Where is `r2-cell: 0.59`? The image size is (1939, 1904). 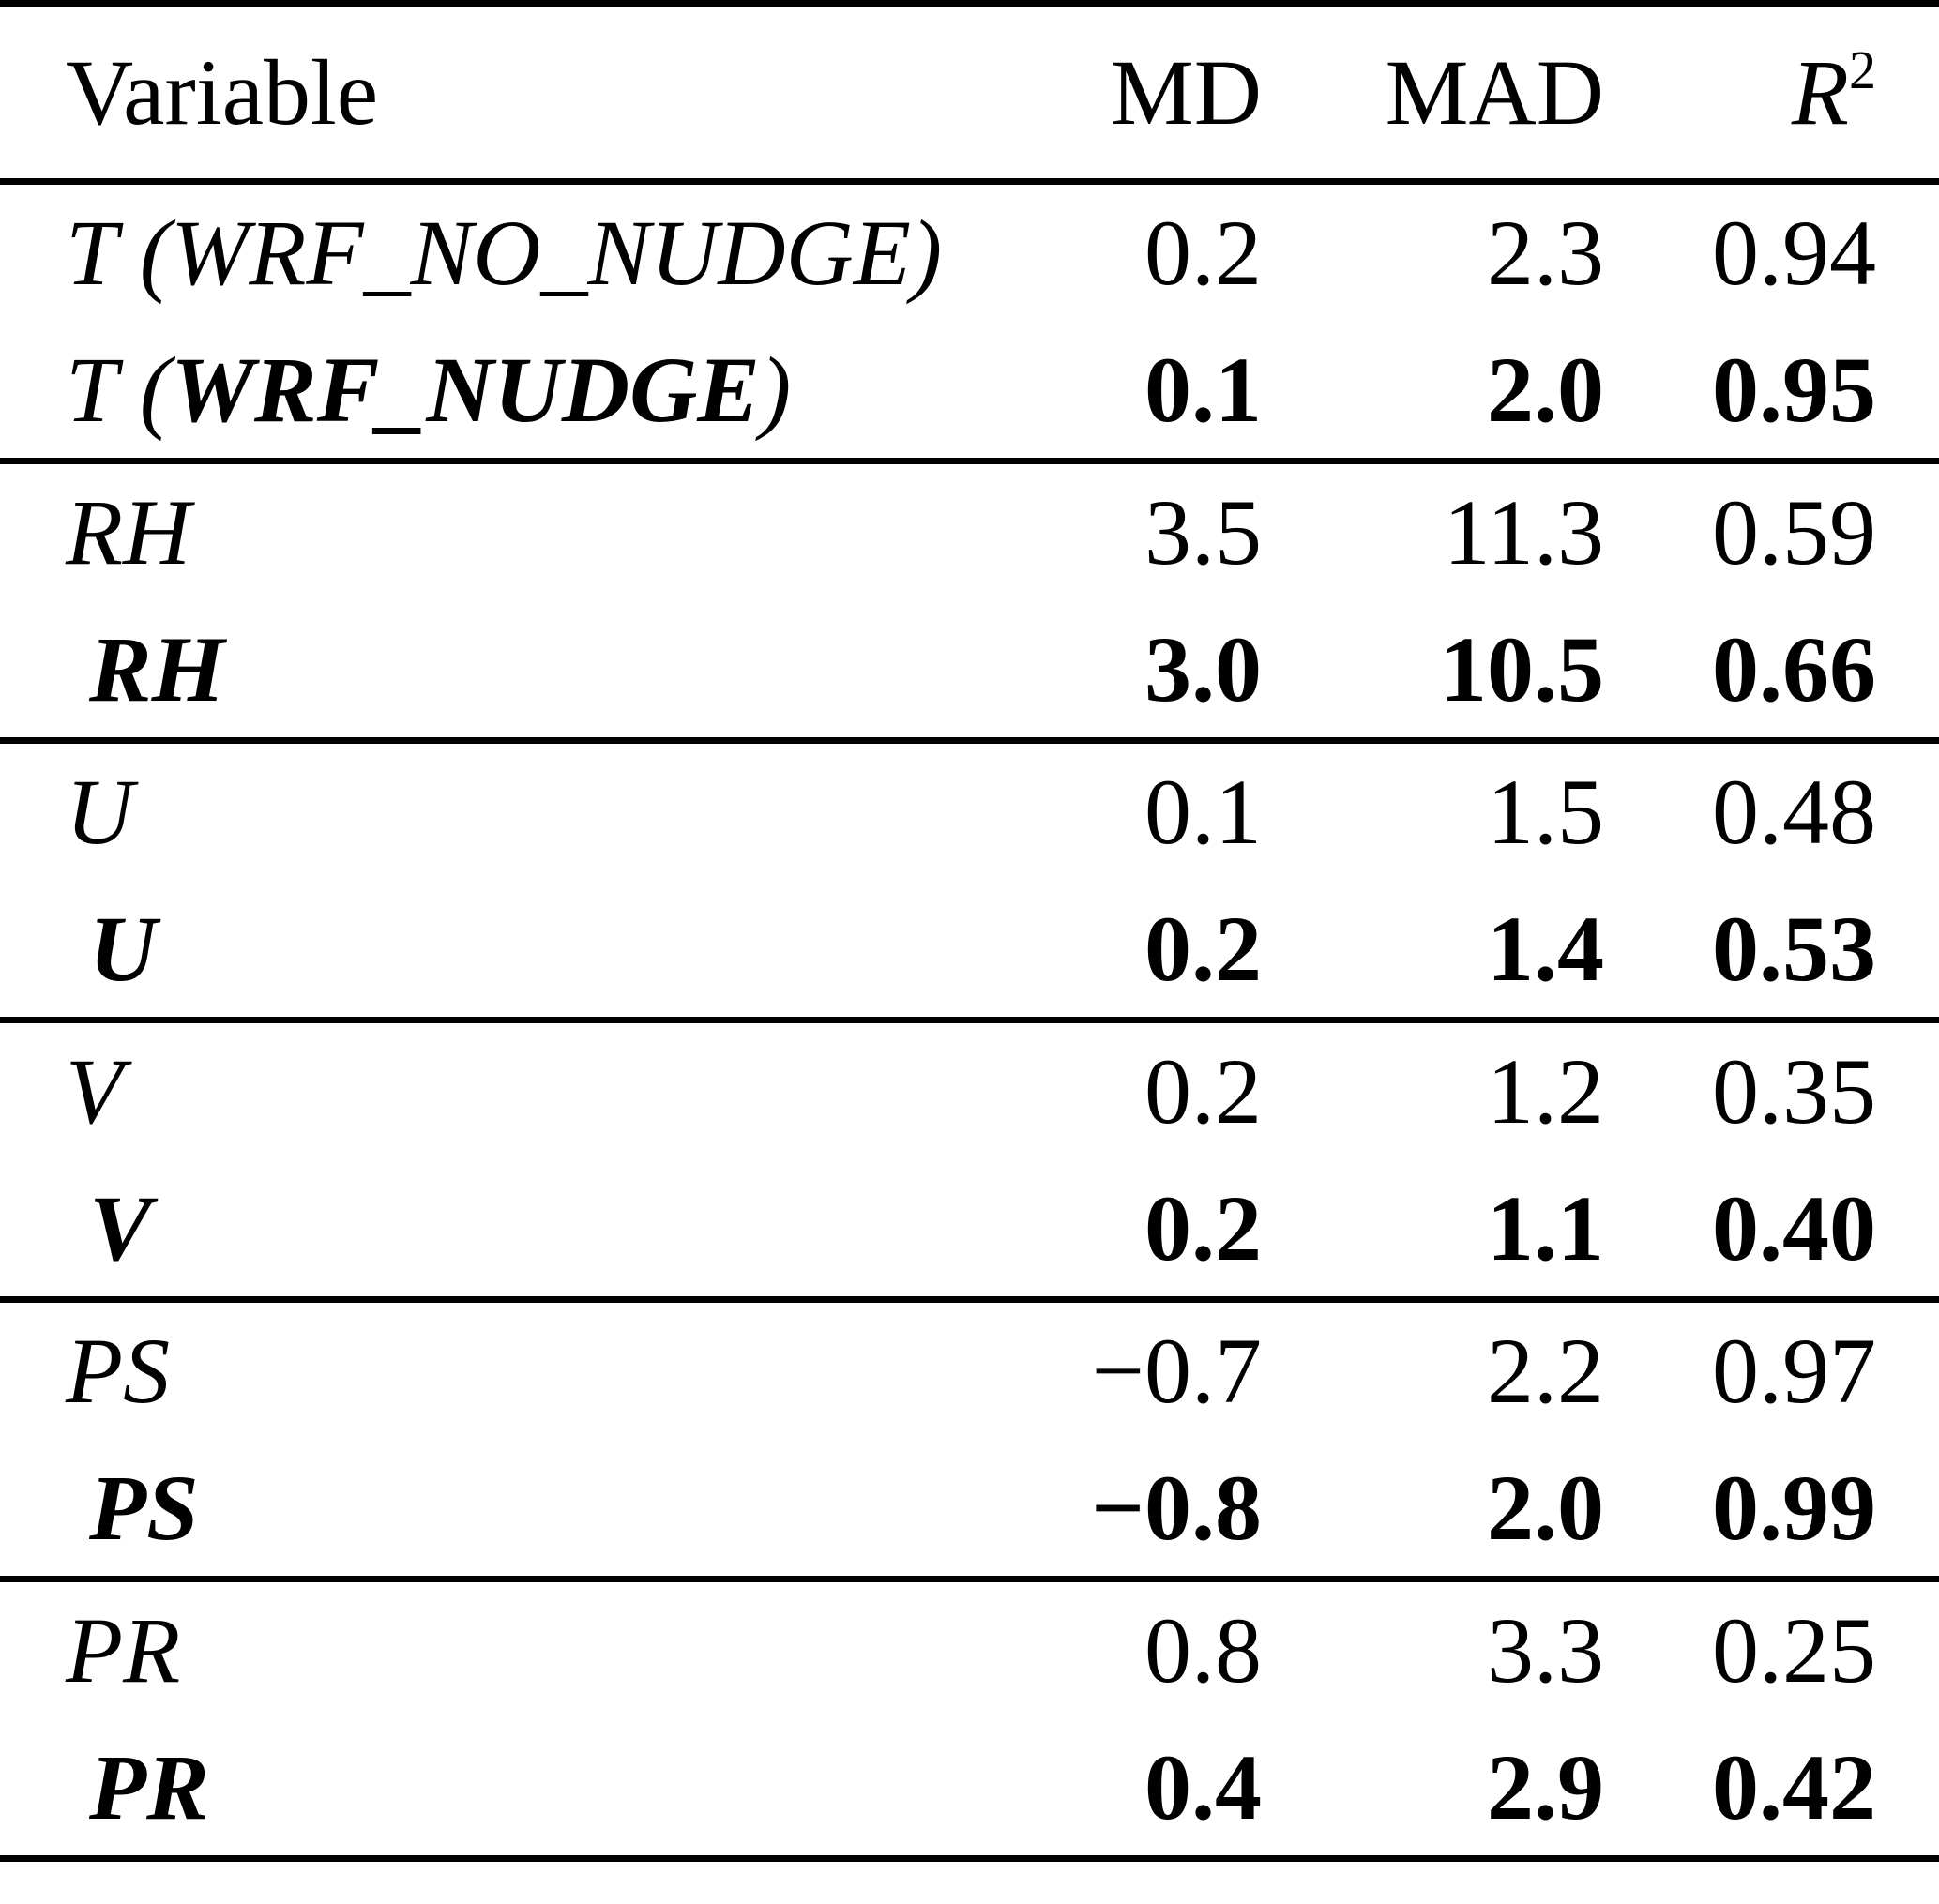
r2-cell: 0.59 is located at coordinates (1794, 532).